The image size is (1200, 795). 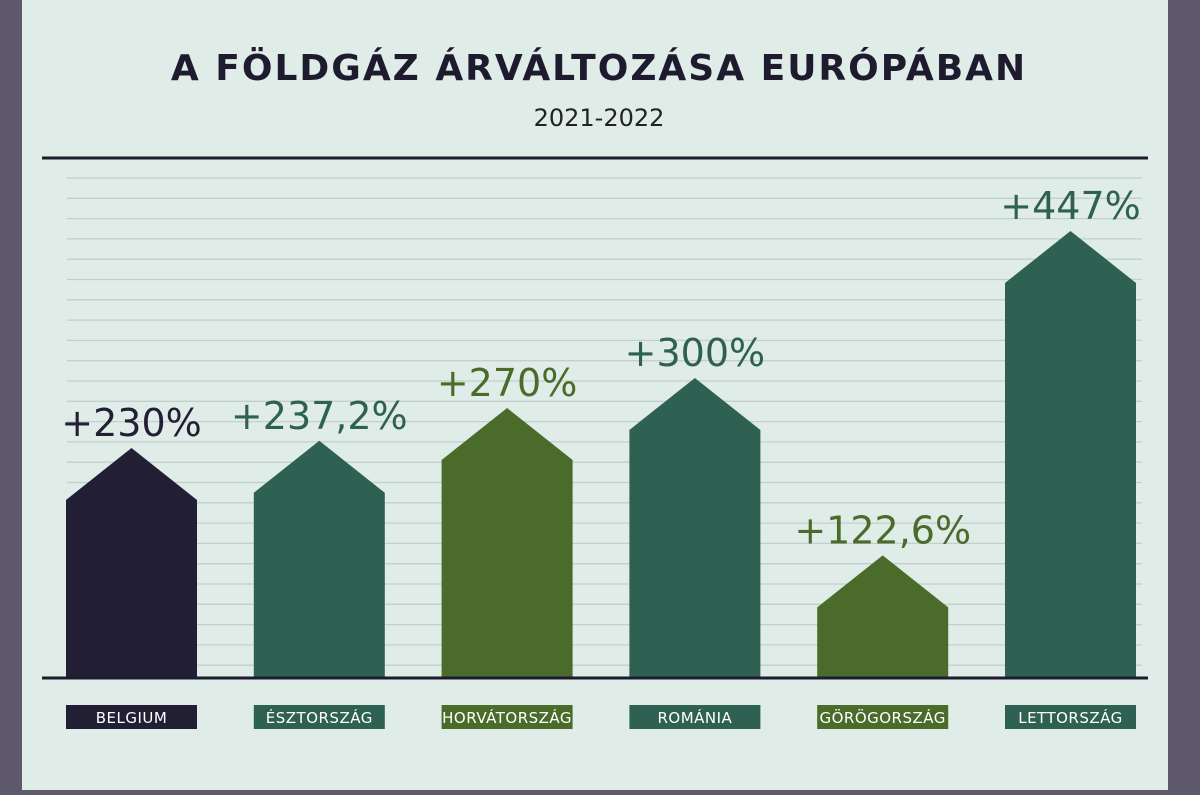 I want to click on bar-észtország, so click(x=319, y=559).